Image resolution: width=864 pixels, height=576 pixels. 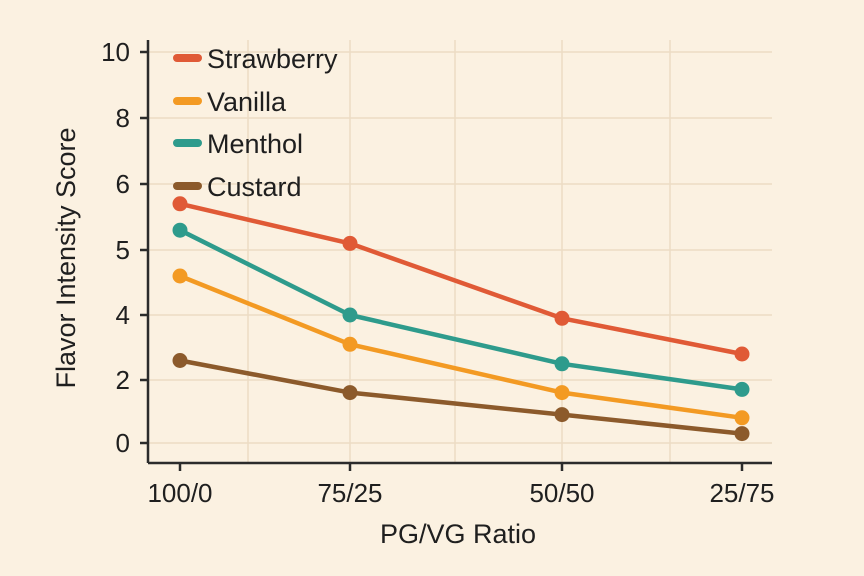 I want to click on legend-label: Custard, so click(x=254, y=187).